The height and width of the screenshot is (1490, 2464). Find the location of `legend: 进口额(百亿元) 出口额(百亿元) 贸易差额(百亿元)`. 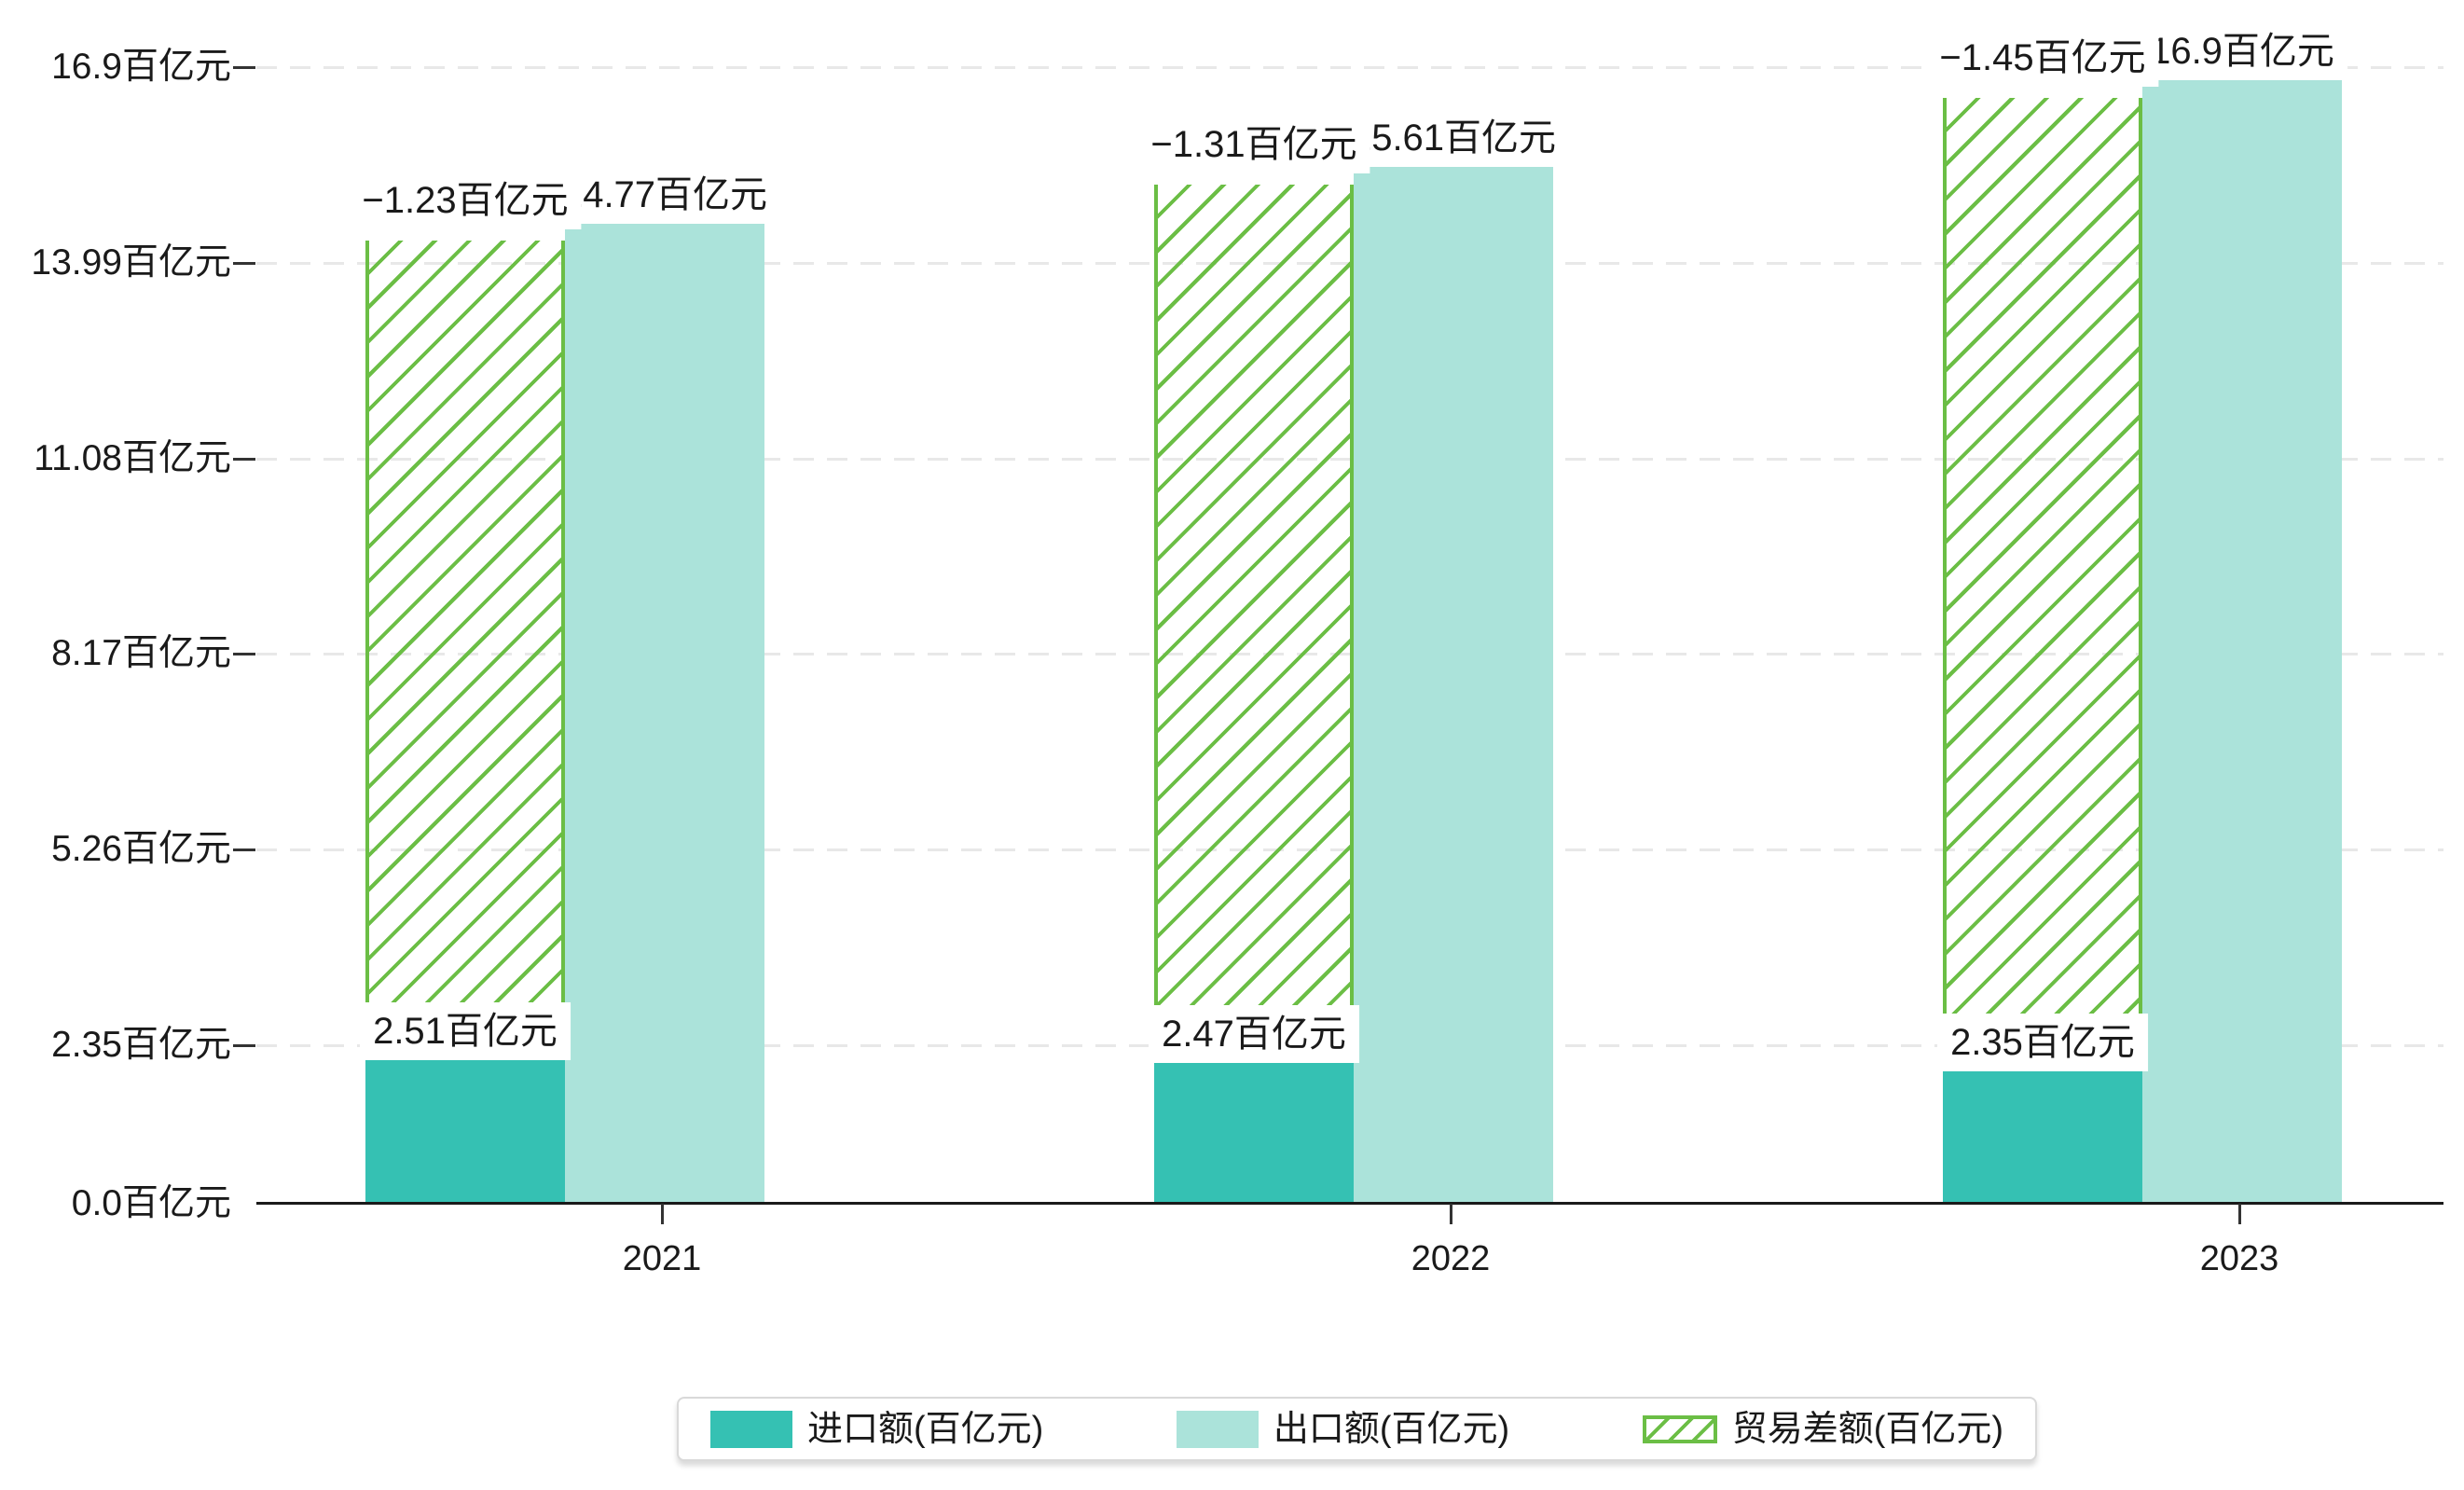

legend: 进口额(百亿元) 出口额(百亿元) 贸易差额(百亿元) is located at coordinates (1357, 1429).